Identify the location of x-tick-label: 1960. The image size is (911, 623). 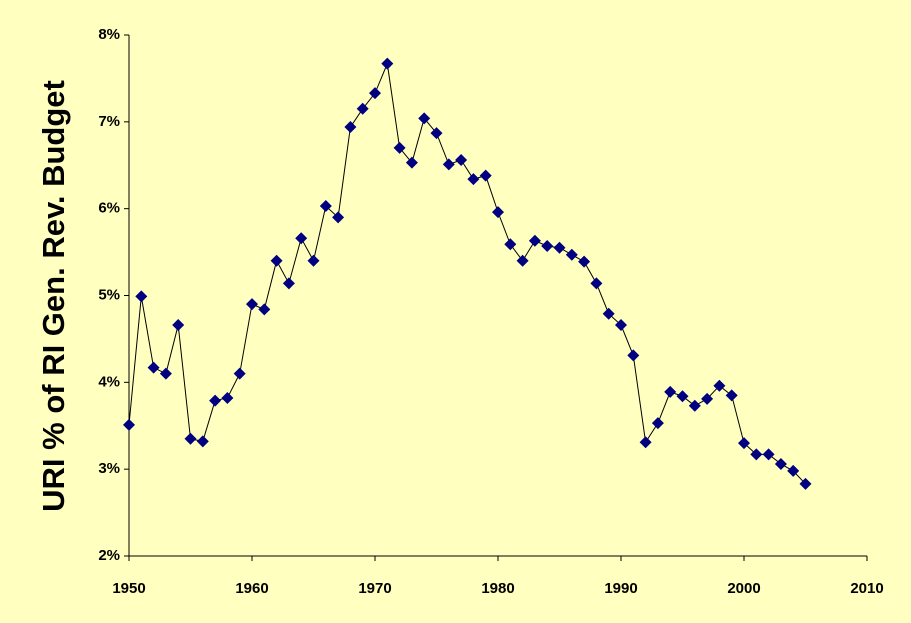
(251, 588).